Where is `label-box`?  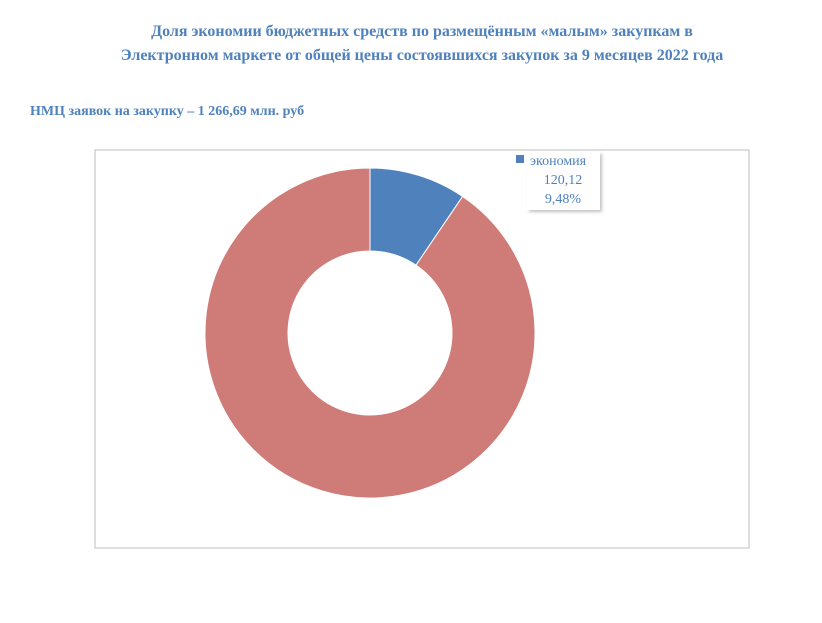 label-box is located at coordinates (563, 181).